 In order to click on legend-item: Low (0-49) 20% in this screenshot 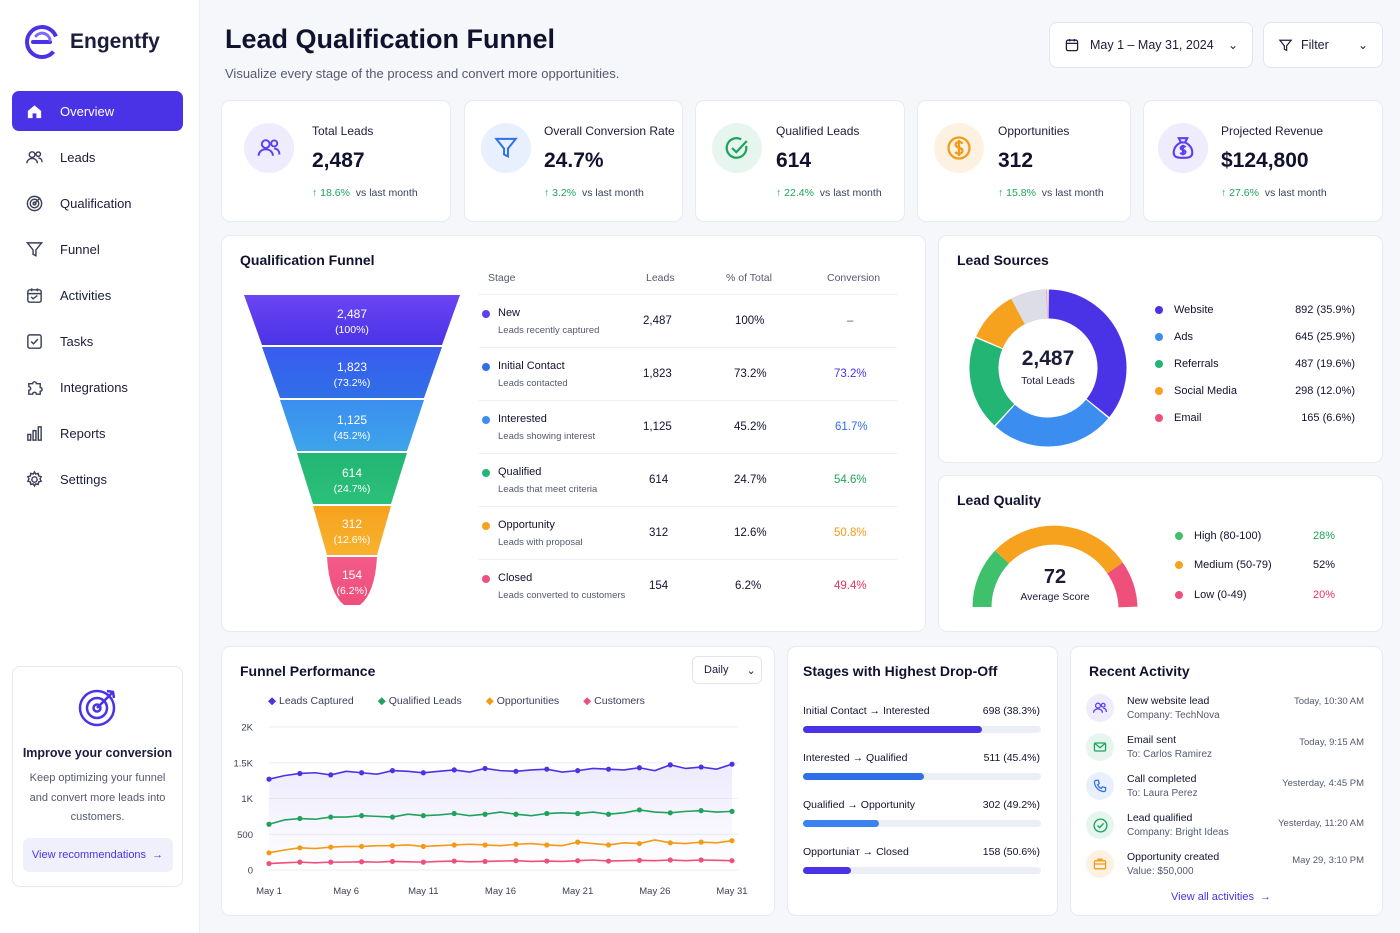, I will do `click(1255, 595)`.